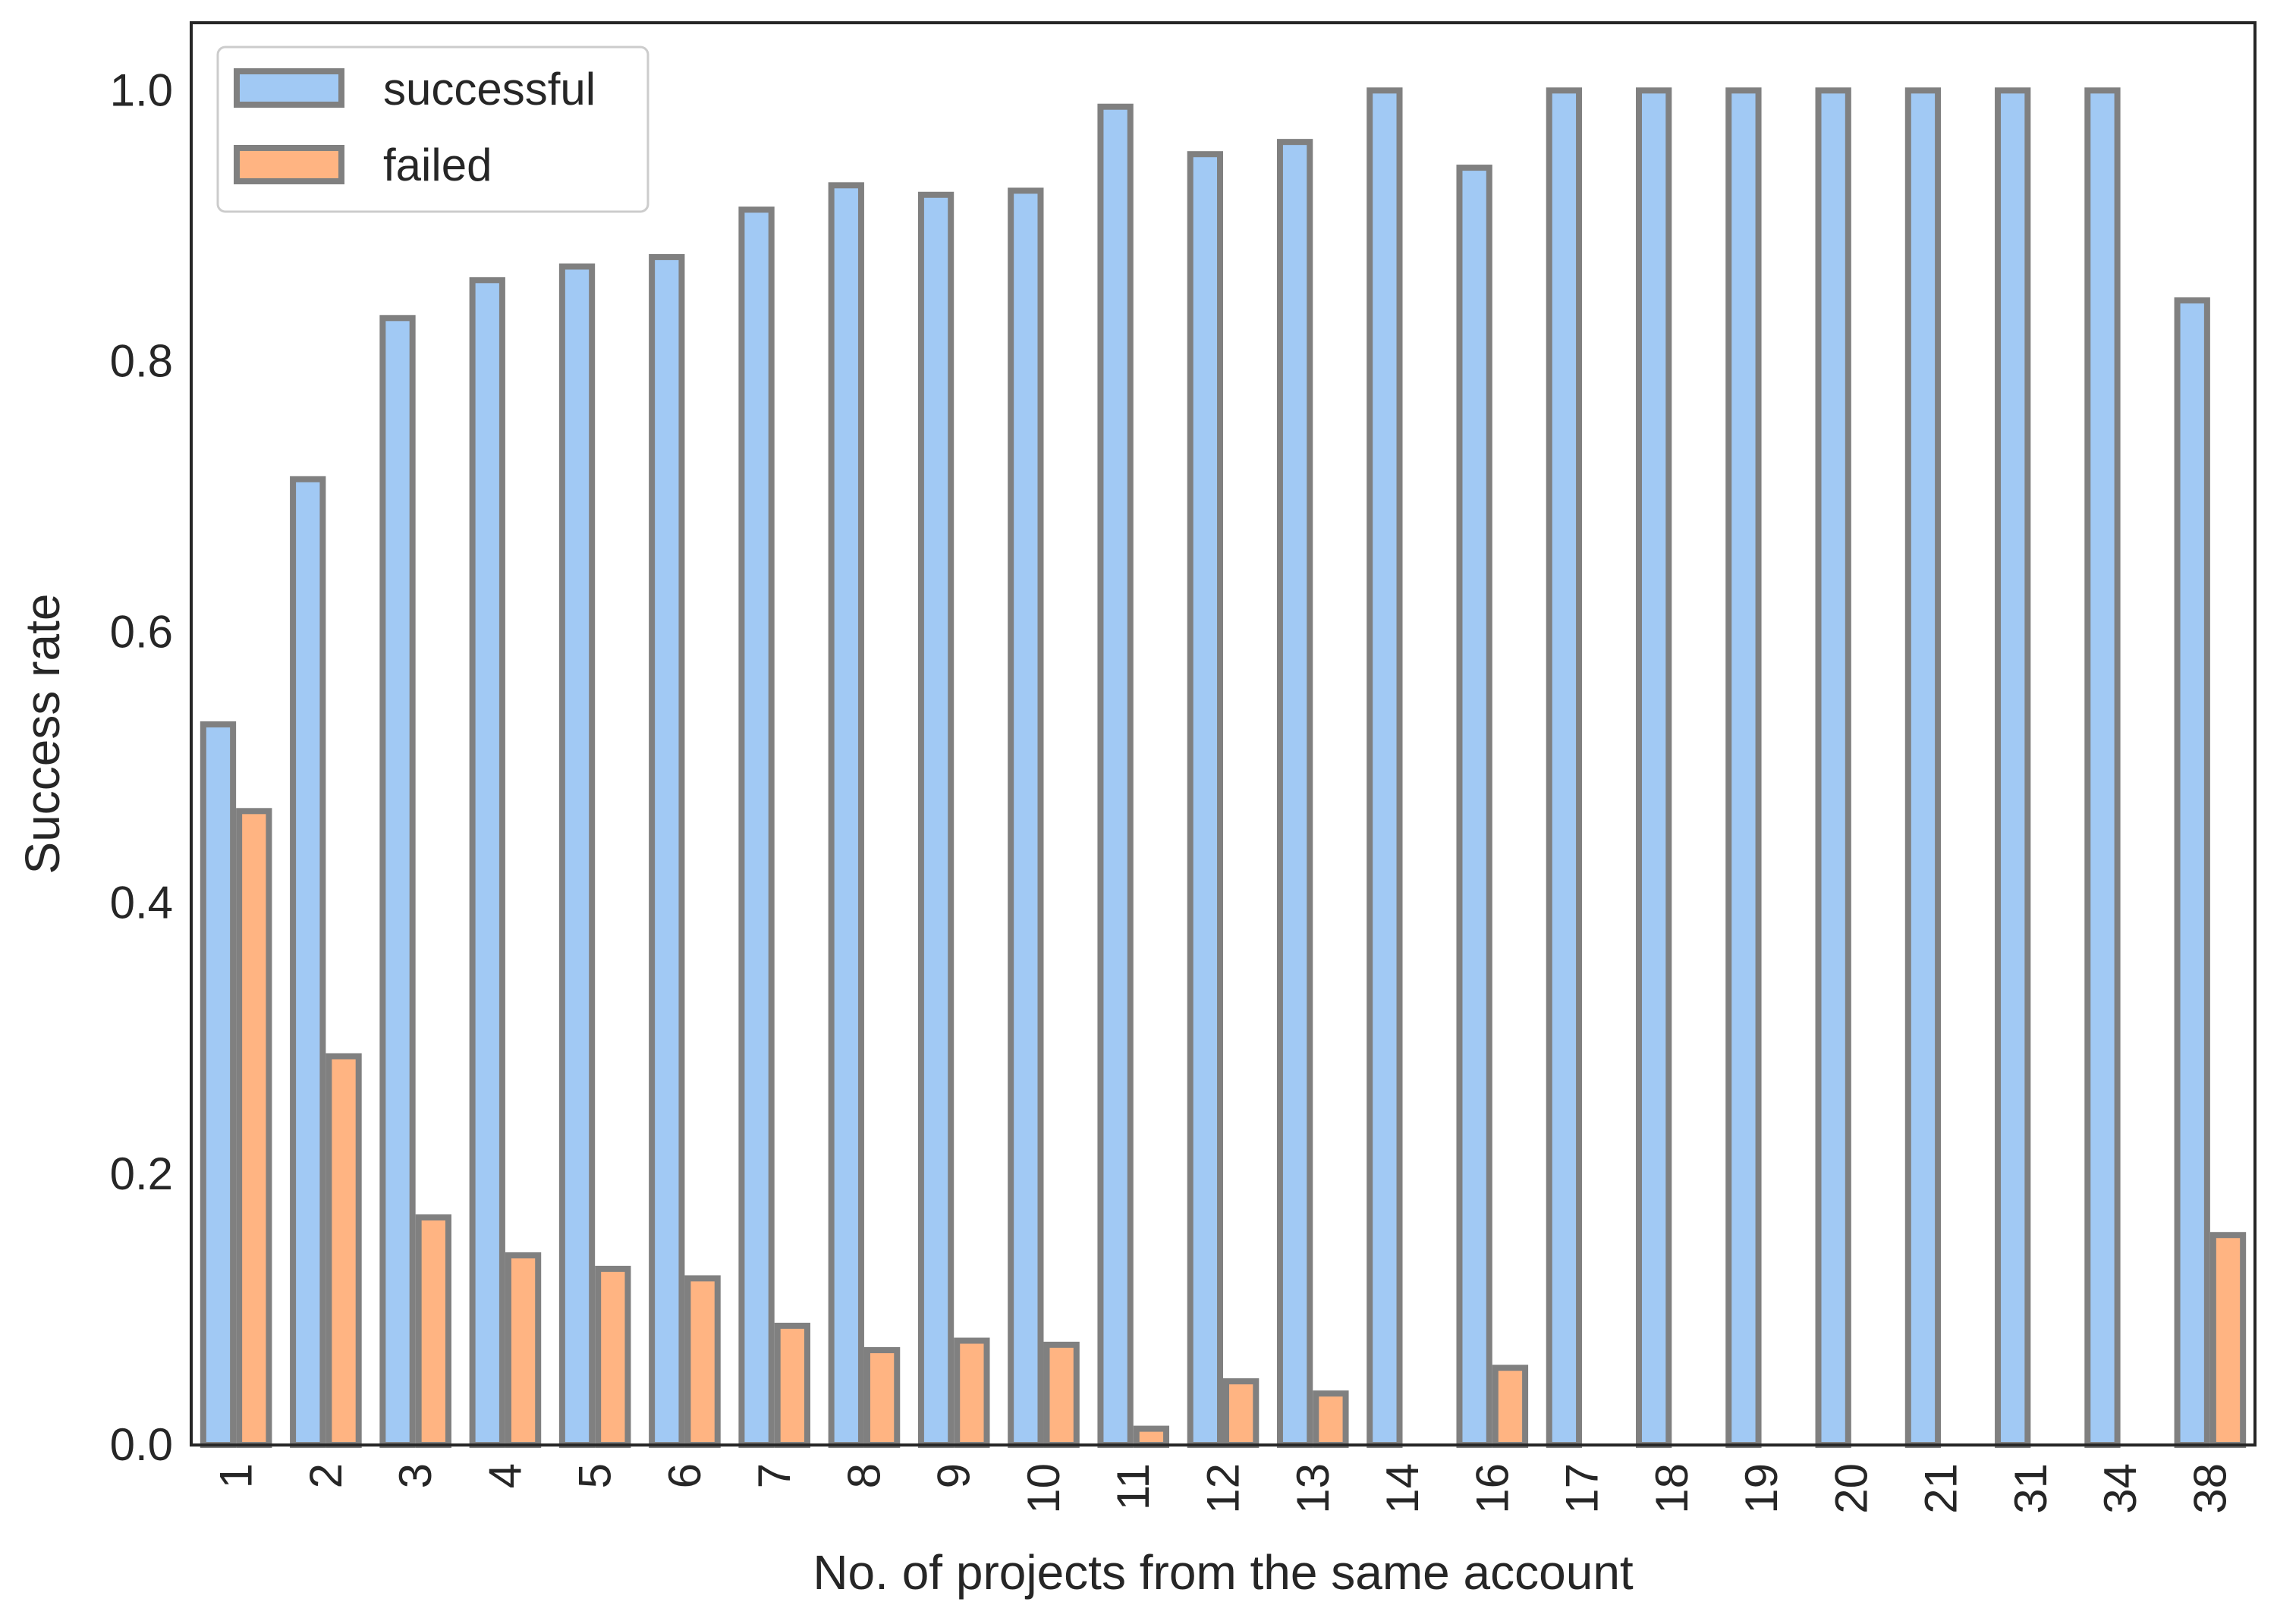 The image size is (2277, 1624). I want to click on y-tick-label: 0.4, so click(141, 903).